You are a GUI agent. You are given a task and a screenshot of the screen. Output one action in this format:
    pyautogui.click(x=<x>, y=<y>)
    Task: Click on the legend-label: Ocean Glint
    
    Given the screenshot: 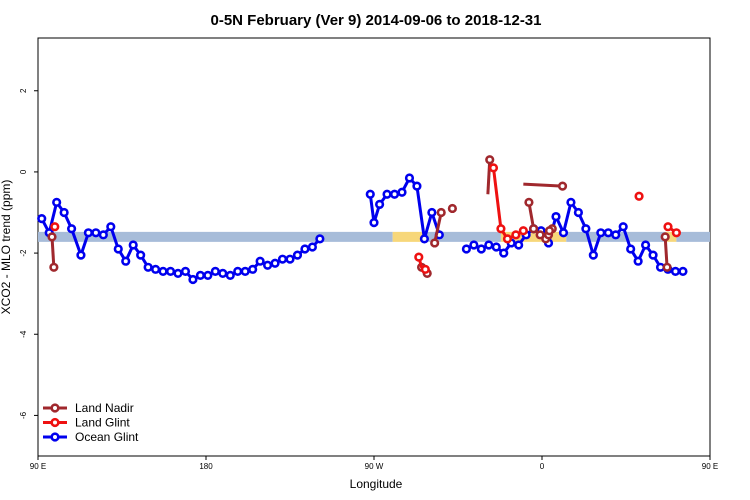 What is the action you would take?
    pyautogui.click(x=107, y=437)
    